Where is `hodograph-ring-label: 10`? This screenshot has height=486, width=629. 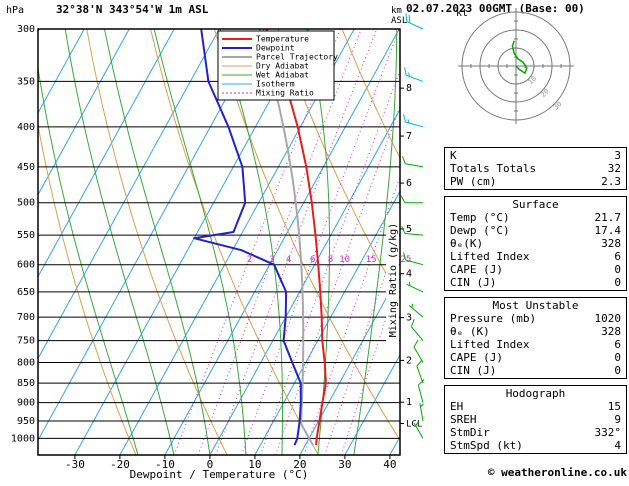 hodograph-ring-label: 10 is located at coordinates (532, 81).